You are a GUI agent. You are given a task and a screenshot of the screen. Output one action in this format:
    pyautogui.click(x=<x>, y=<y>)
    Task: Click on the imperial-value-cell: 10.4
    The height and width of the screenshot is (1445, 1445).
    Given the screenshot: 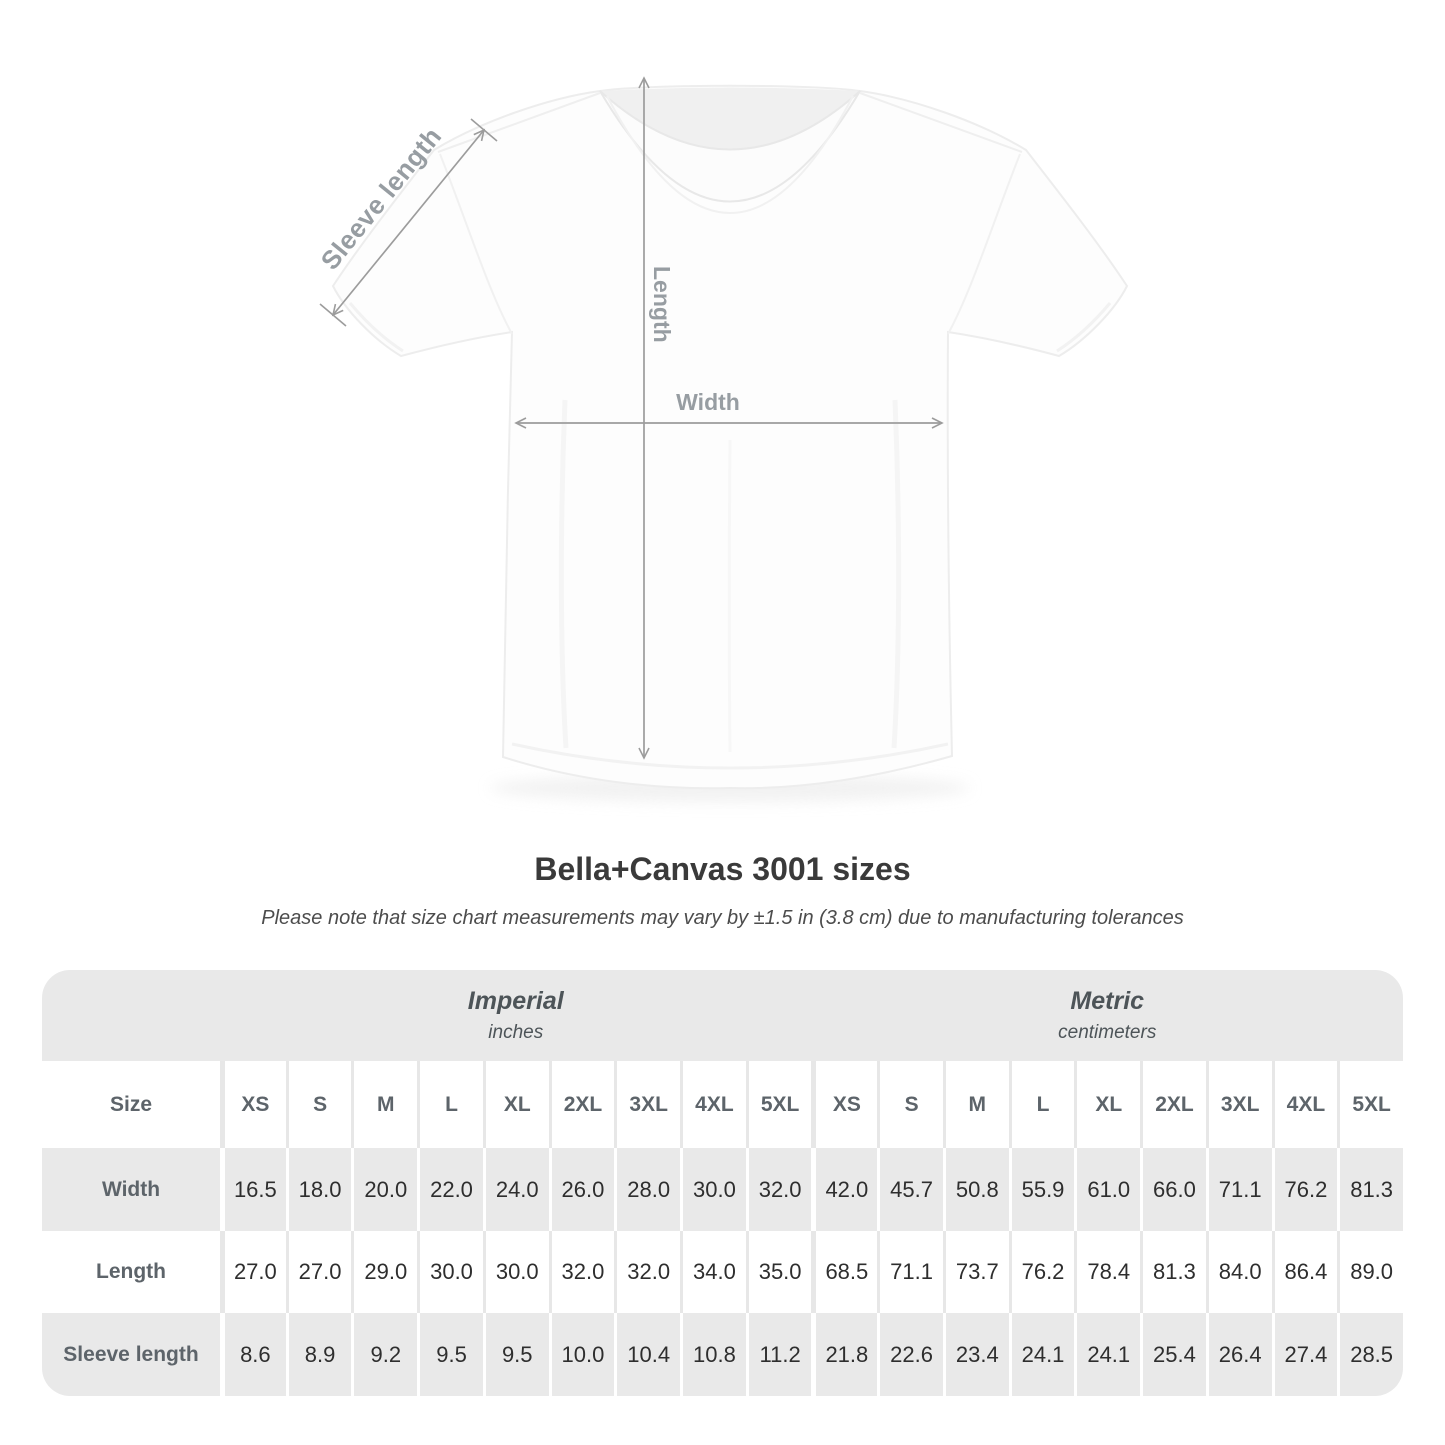 What is the action you would take?
    pyautogui.click(x=647, y=1354)
    